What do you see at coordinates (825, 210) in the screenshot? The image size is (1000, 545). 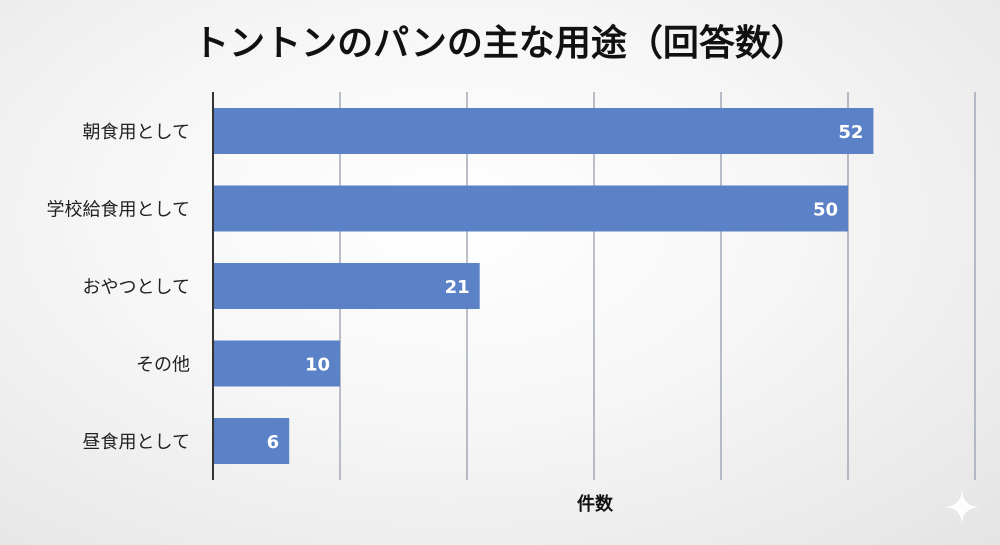 I see `data-label: 50` at bounding box center [825, 210].